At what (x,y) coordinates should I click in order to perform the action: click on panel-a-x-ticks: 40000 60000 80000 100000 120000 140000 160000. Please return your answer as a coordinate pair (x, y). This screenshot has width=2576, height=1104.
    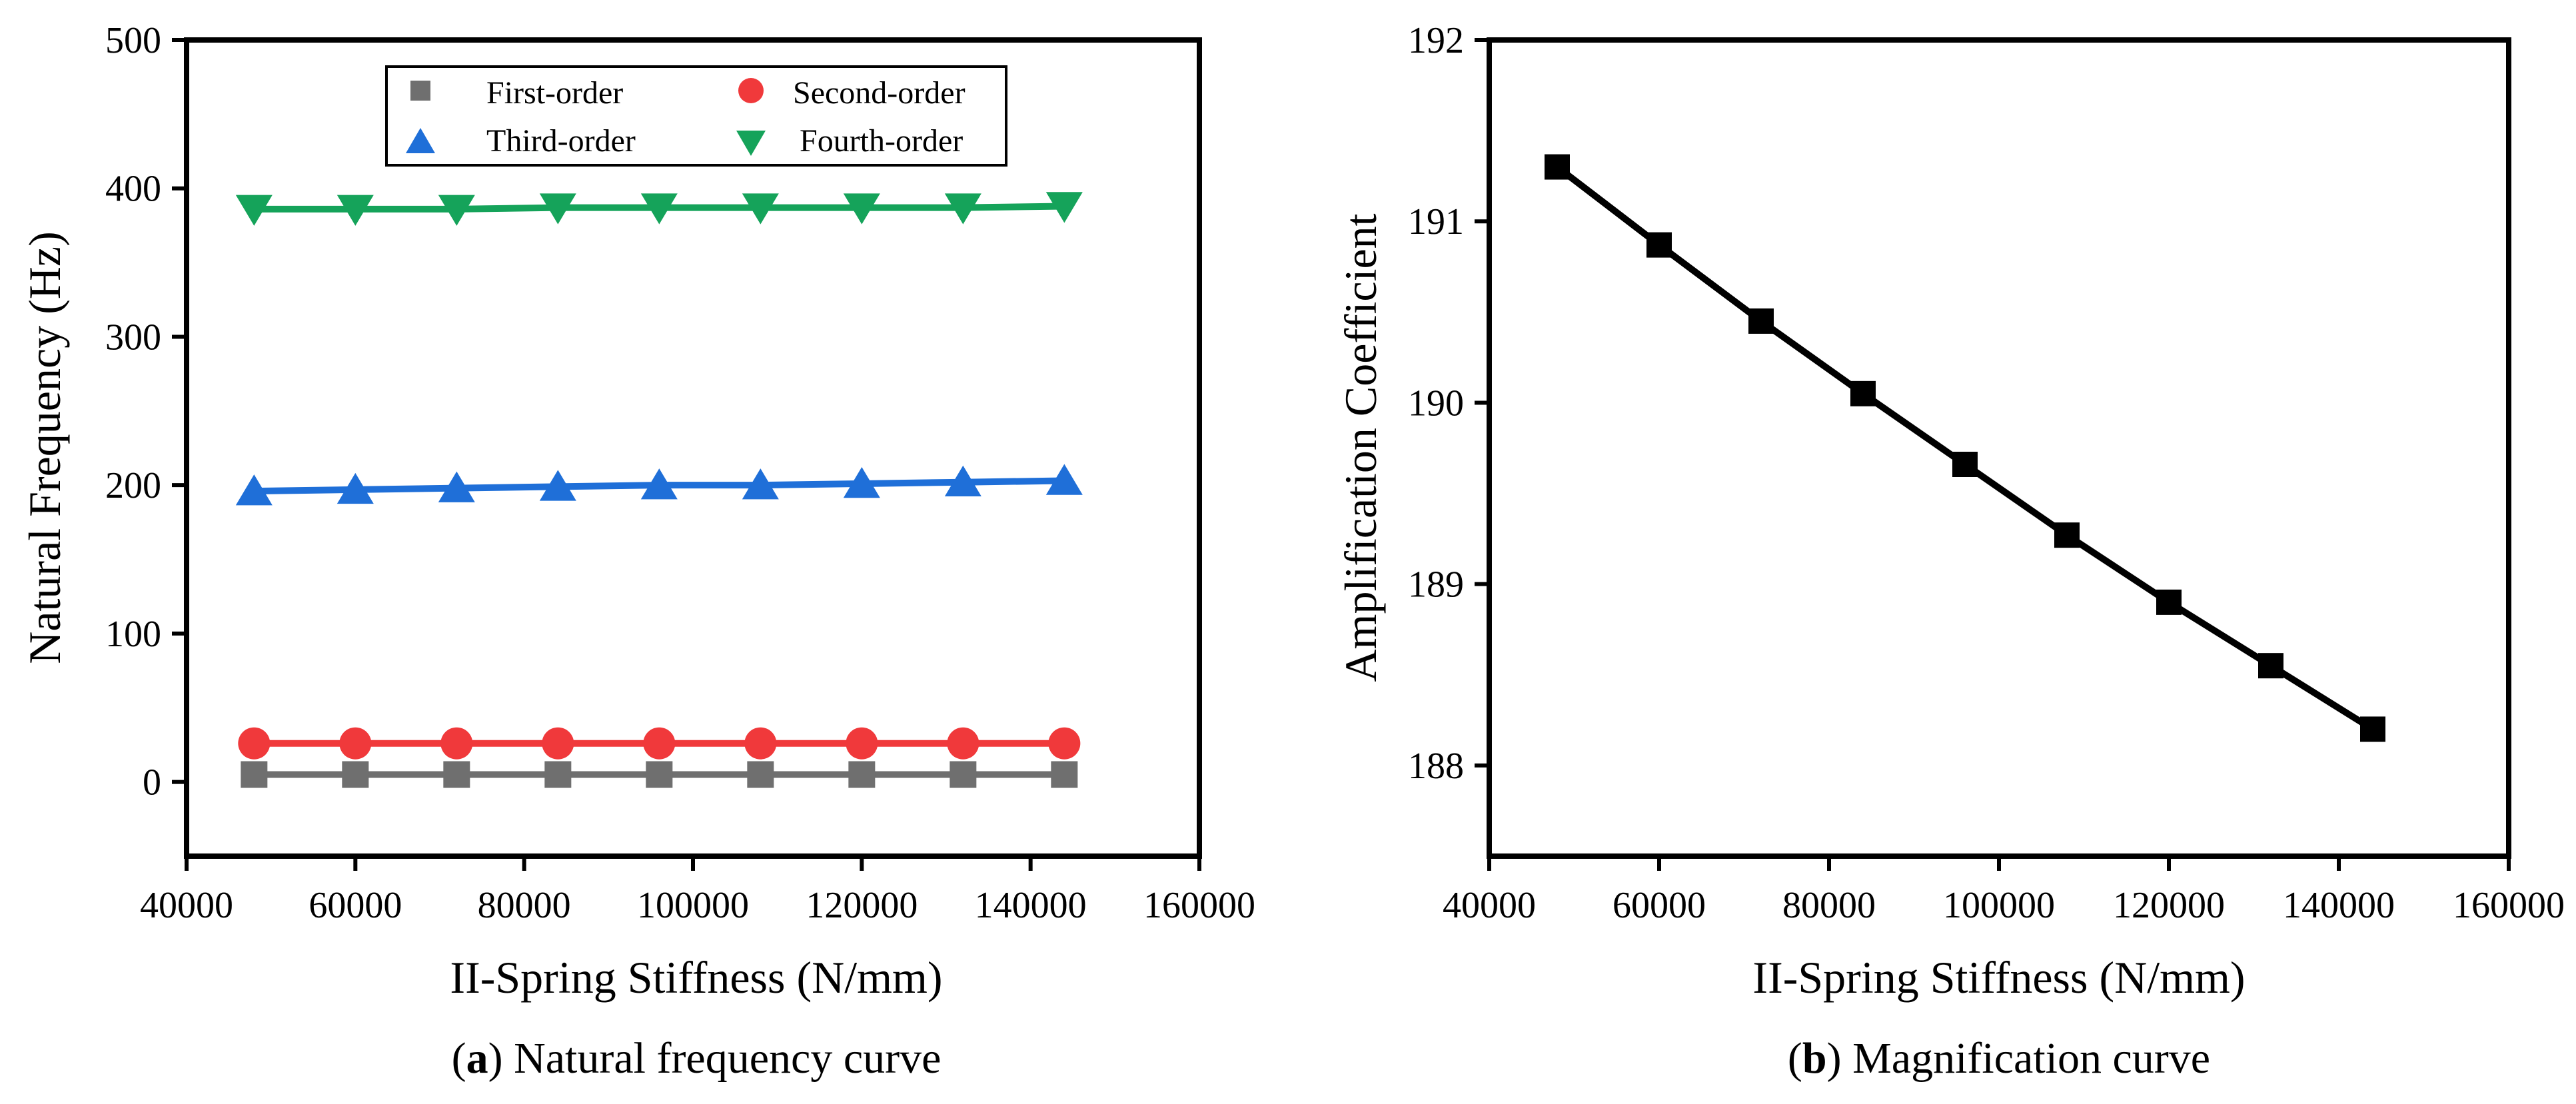
    Looking at the image, I should click on (697, 891).